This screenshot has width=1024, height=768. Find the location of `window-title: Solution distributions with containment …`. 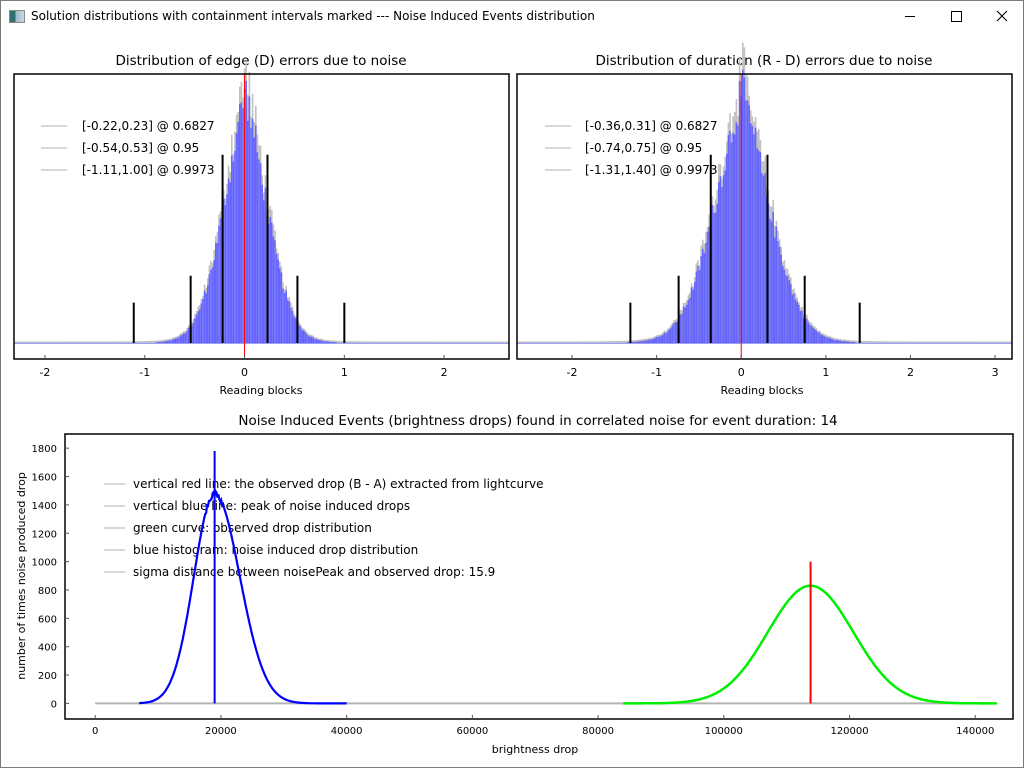

window-title: Solution distributions with containment … is located at coordinates (313, 16).